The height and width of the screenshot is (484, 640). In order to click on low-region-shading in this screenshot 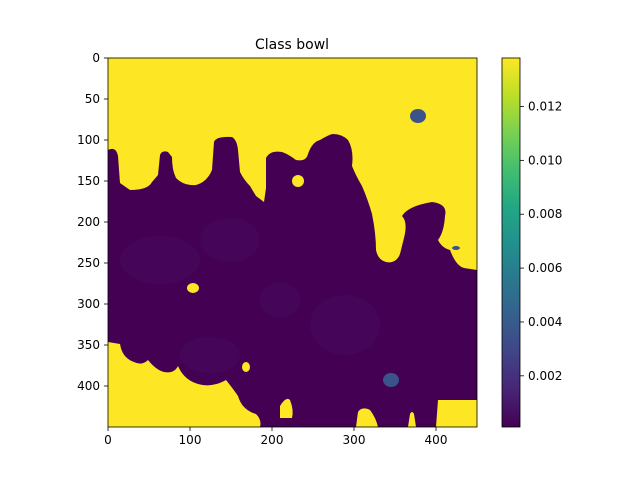, I will do `click(250, 295)`.